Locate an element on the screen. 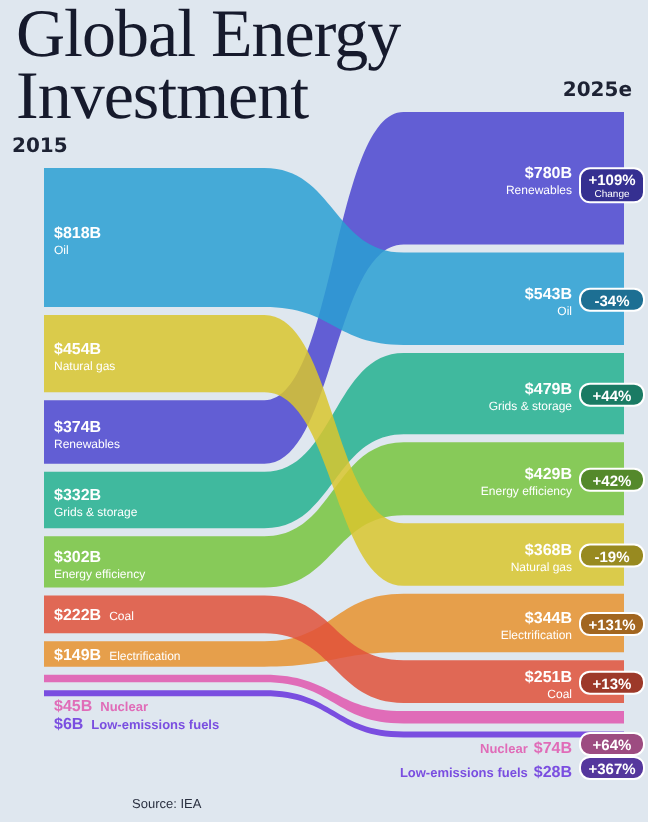 This screenshot has height=822, width=648. text: Global Energy Investment is located at coordinates (209, 67).